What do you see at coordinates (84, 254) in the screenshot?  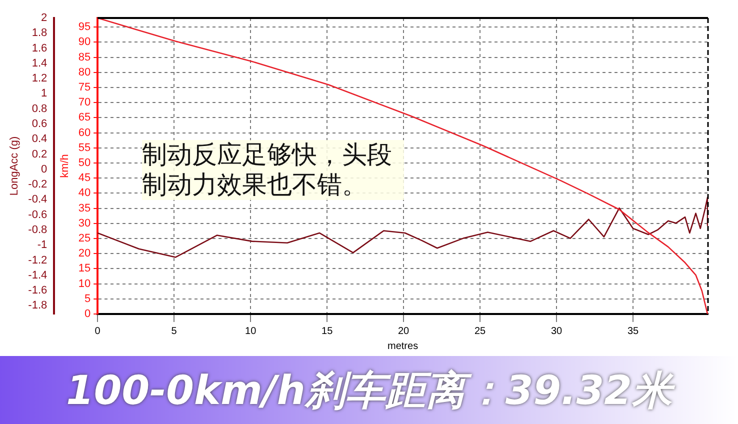 I see `y-tick-label: 20` at bounding box center [84, 254].